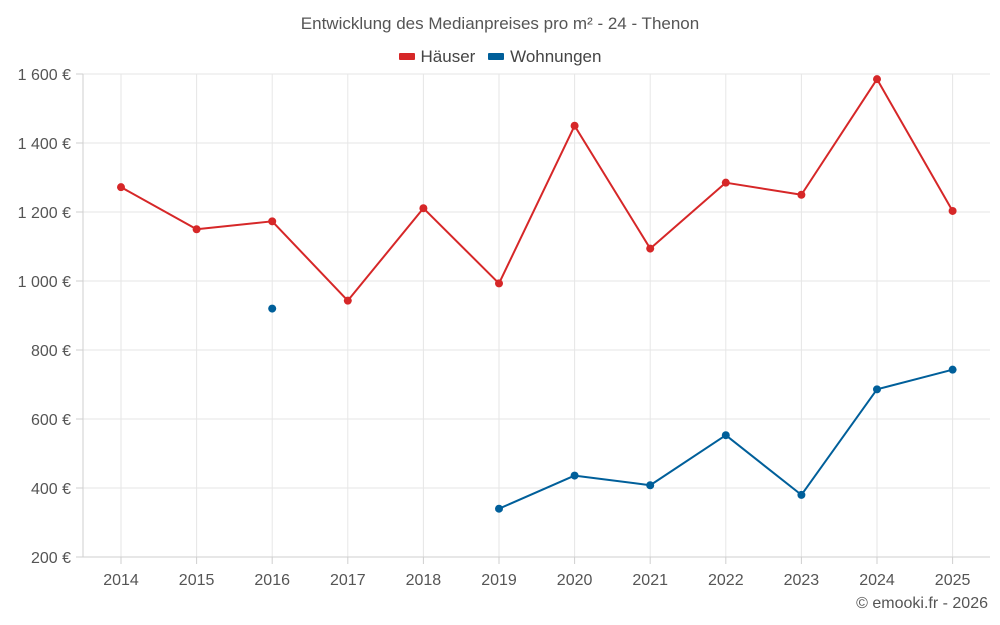  What do you see at coordinates (448, 56) in the screenshot?
I see `legend-label-haeuser: Häuser` at bounding box center [448, 56].